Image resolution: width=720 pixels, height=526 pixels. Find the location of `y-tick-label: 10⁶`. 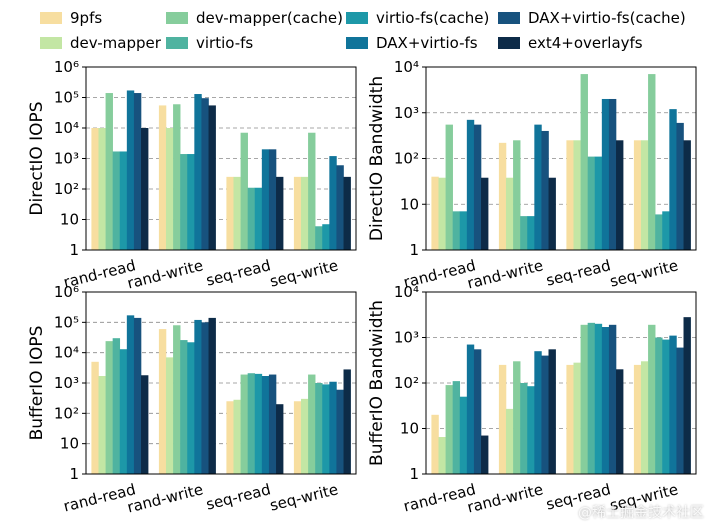

y-tick-label: 10⁶ is located at coordinates (66, 292).